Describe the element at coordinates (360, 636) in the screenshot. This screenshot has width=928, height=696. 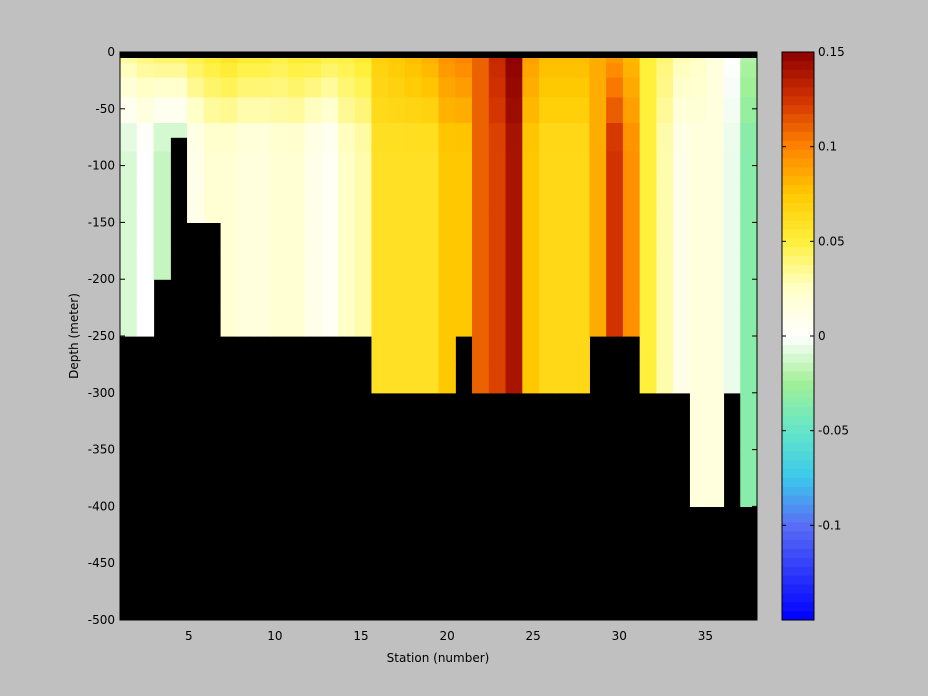
I see `x-tick-label: 15` at that location.